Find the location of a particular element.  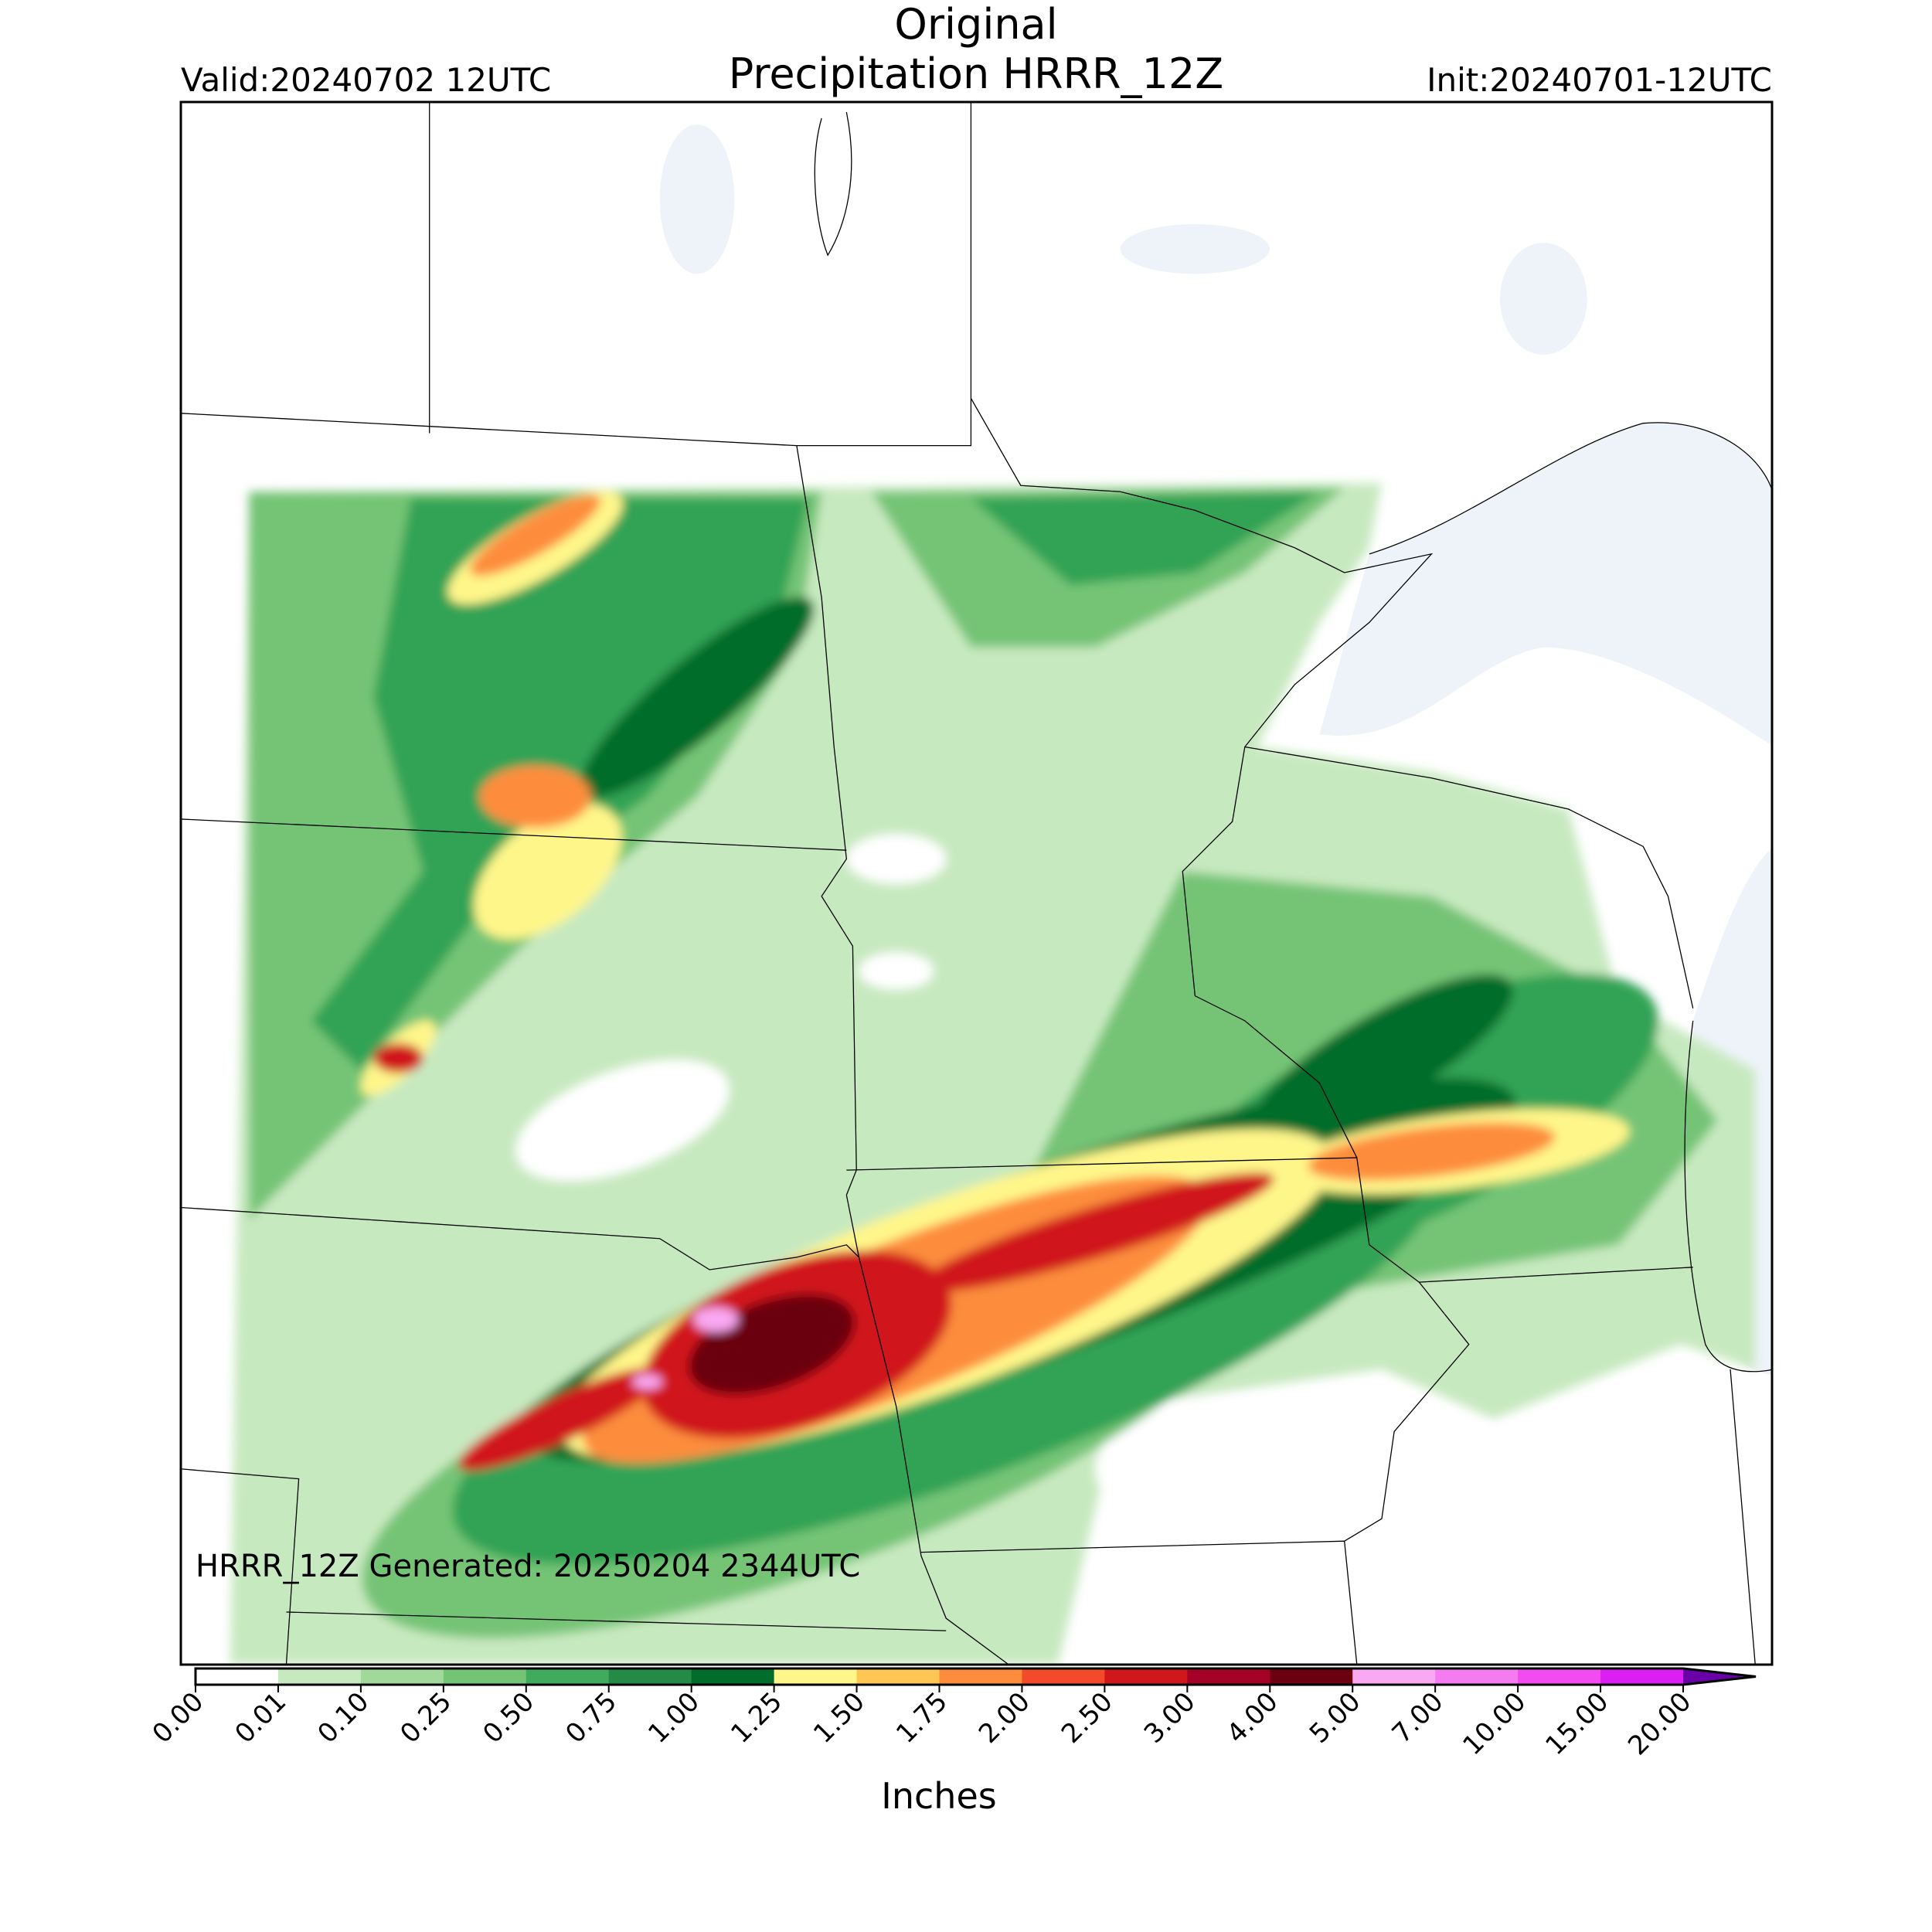

title-line1: Original is located at coordinates (976, 25).